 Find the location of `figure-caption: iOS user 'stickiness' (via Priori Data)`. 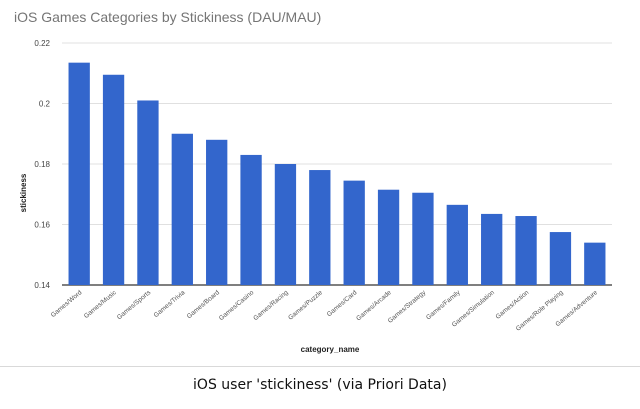

figure-caption: iOS user 'stickiness' (via Priori Data) is located at coordinates (320, 385).